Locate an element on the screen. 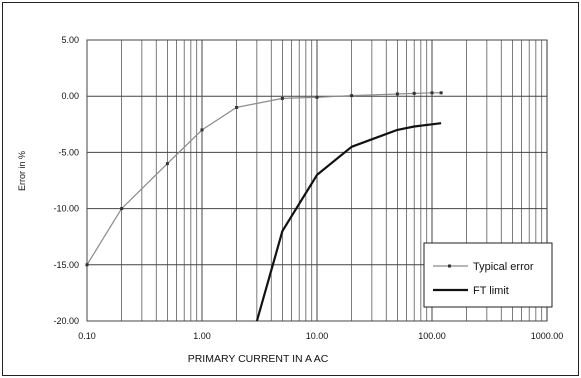 The image size is (581, 378). x-tick-labels: 0.10 1.00 10.00 100.00 1000.00 is located at coordinates (320, 336).